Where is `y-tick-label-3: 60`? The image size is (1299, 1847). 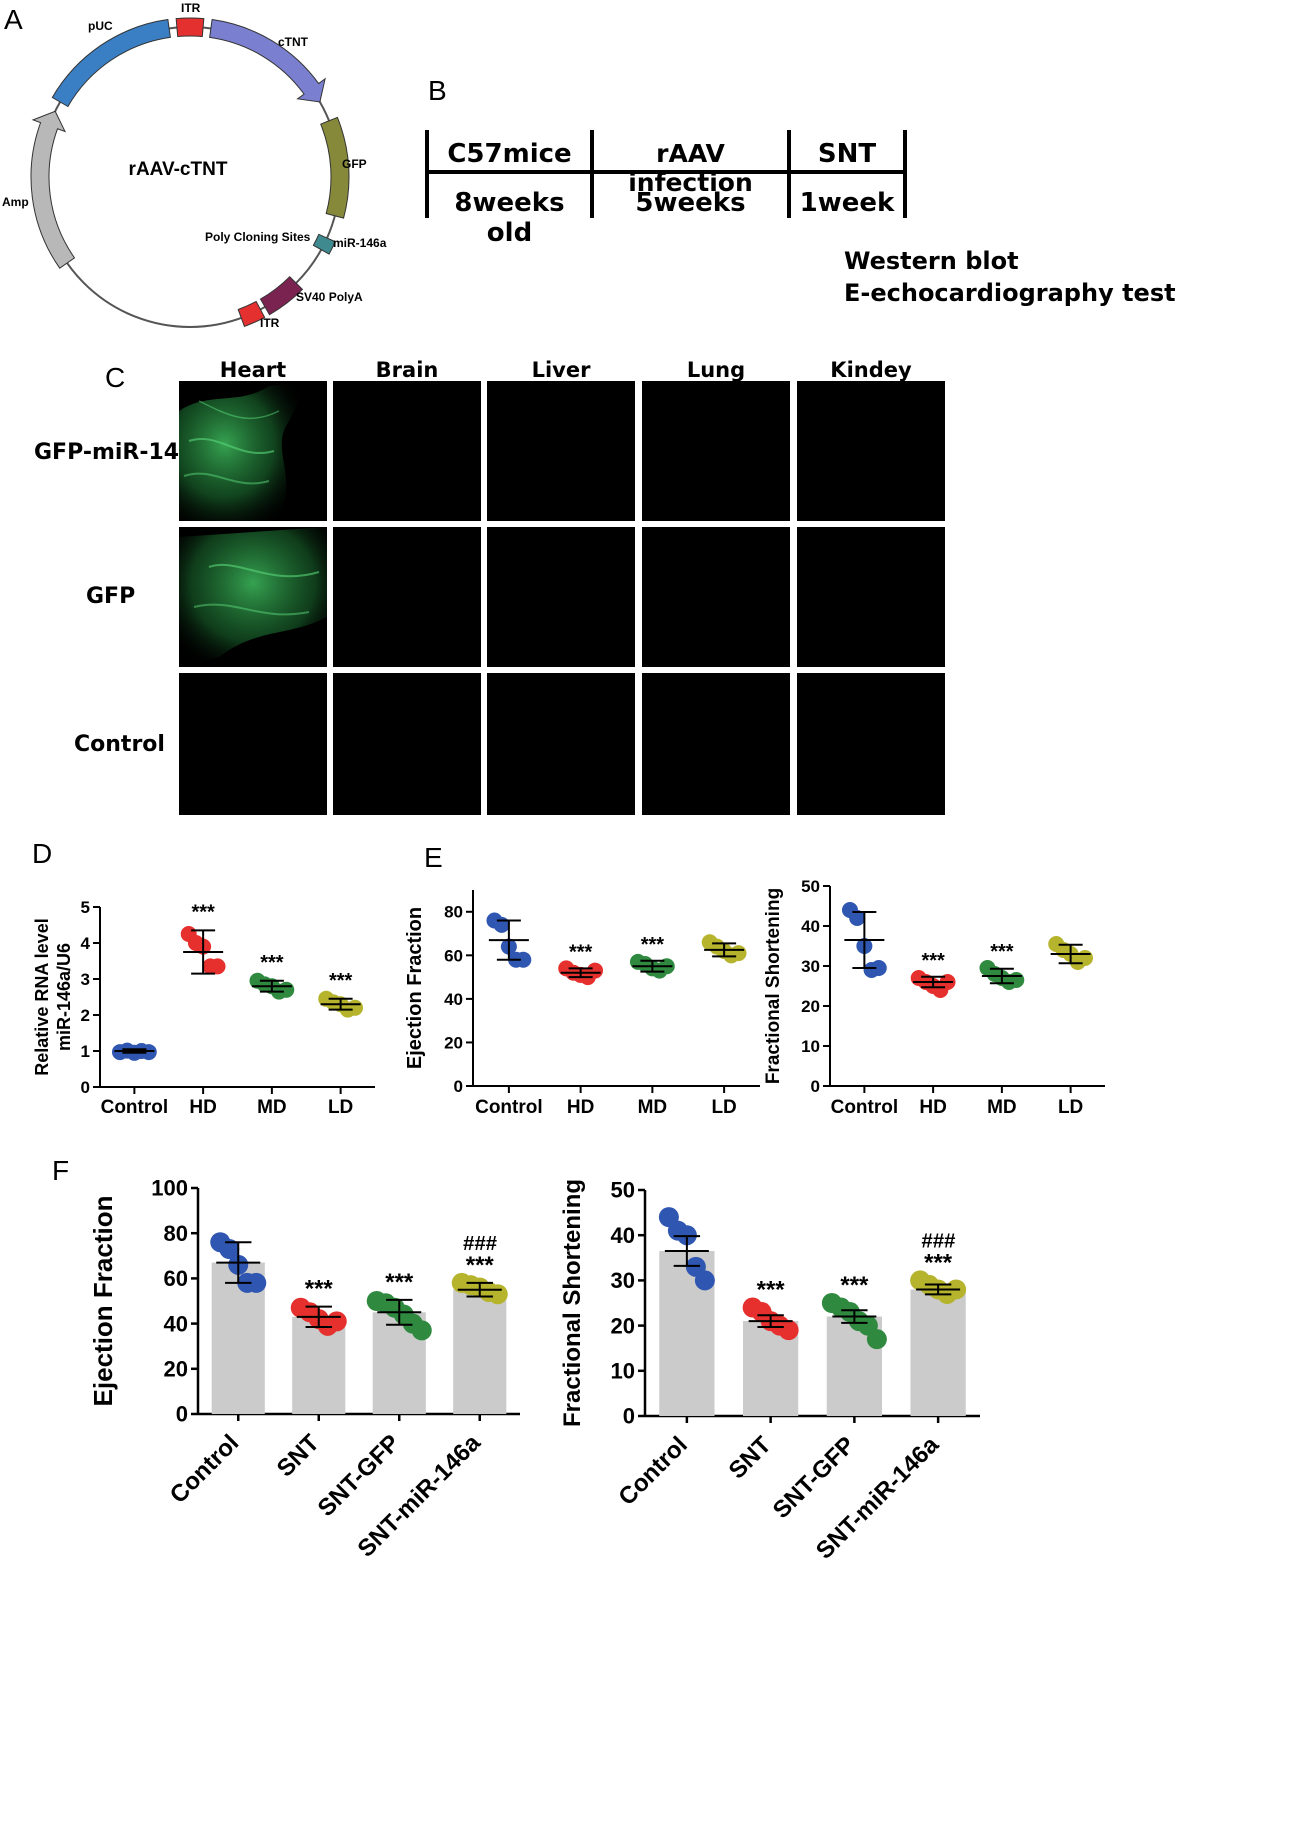
y-tick-label-3: 60 is located at coordinates (453, 955).